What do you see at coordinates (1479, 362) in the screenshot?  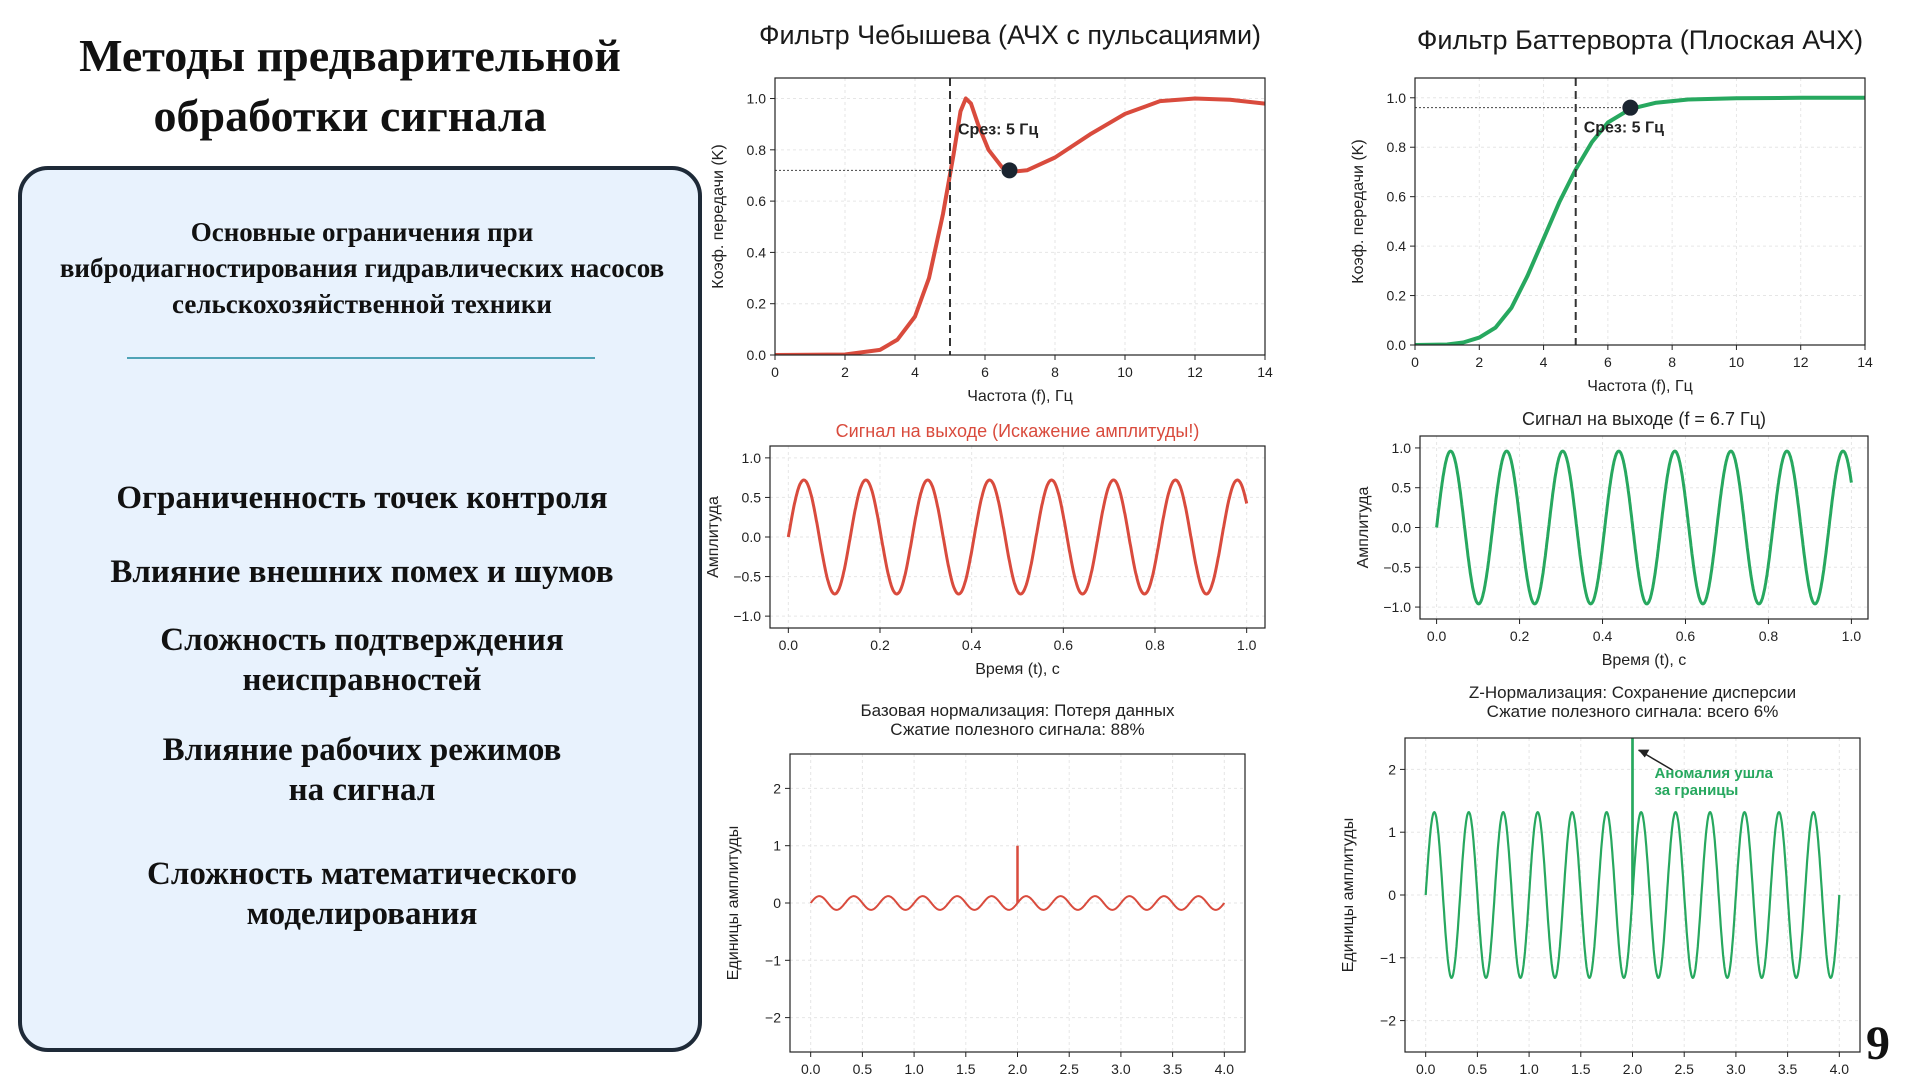 I see `x-tick-label: 2` at bounding box center [1479, 362].